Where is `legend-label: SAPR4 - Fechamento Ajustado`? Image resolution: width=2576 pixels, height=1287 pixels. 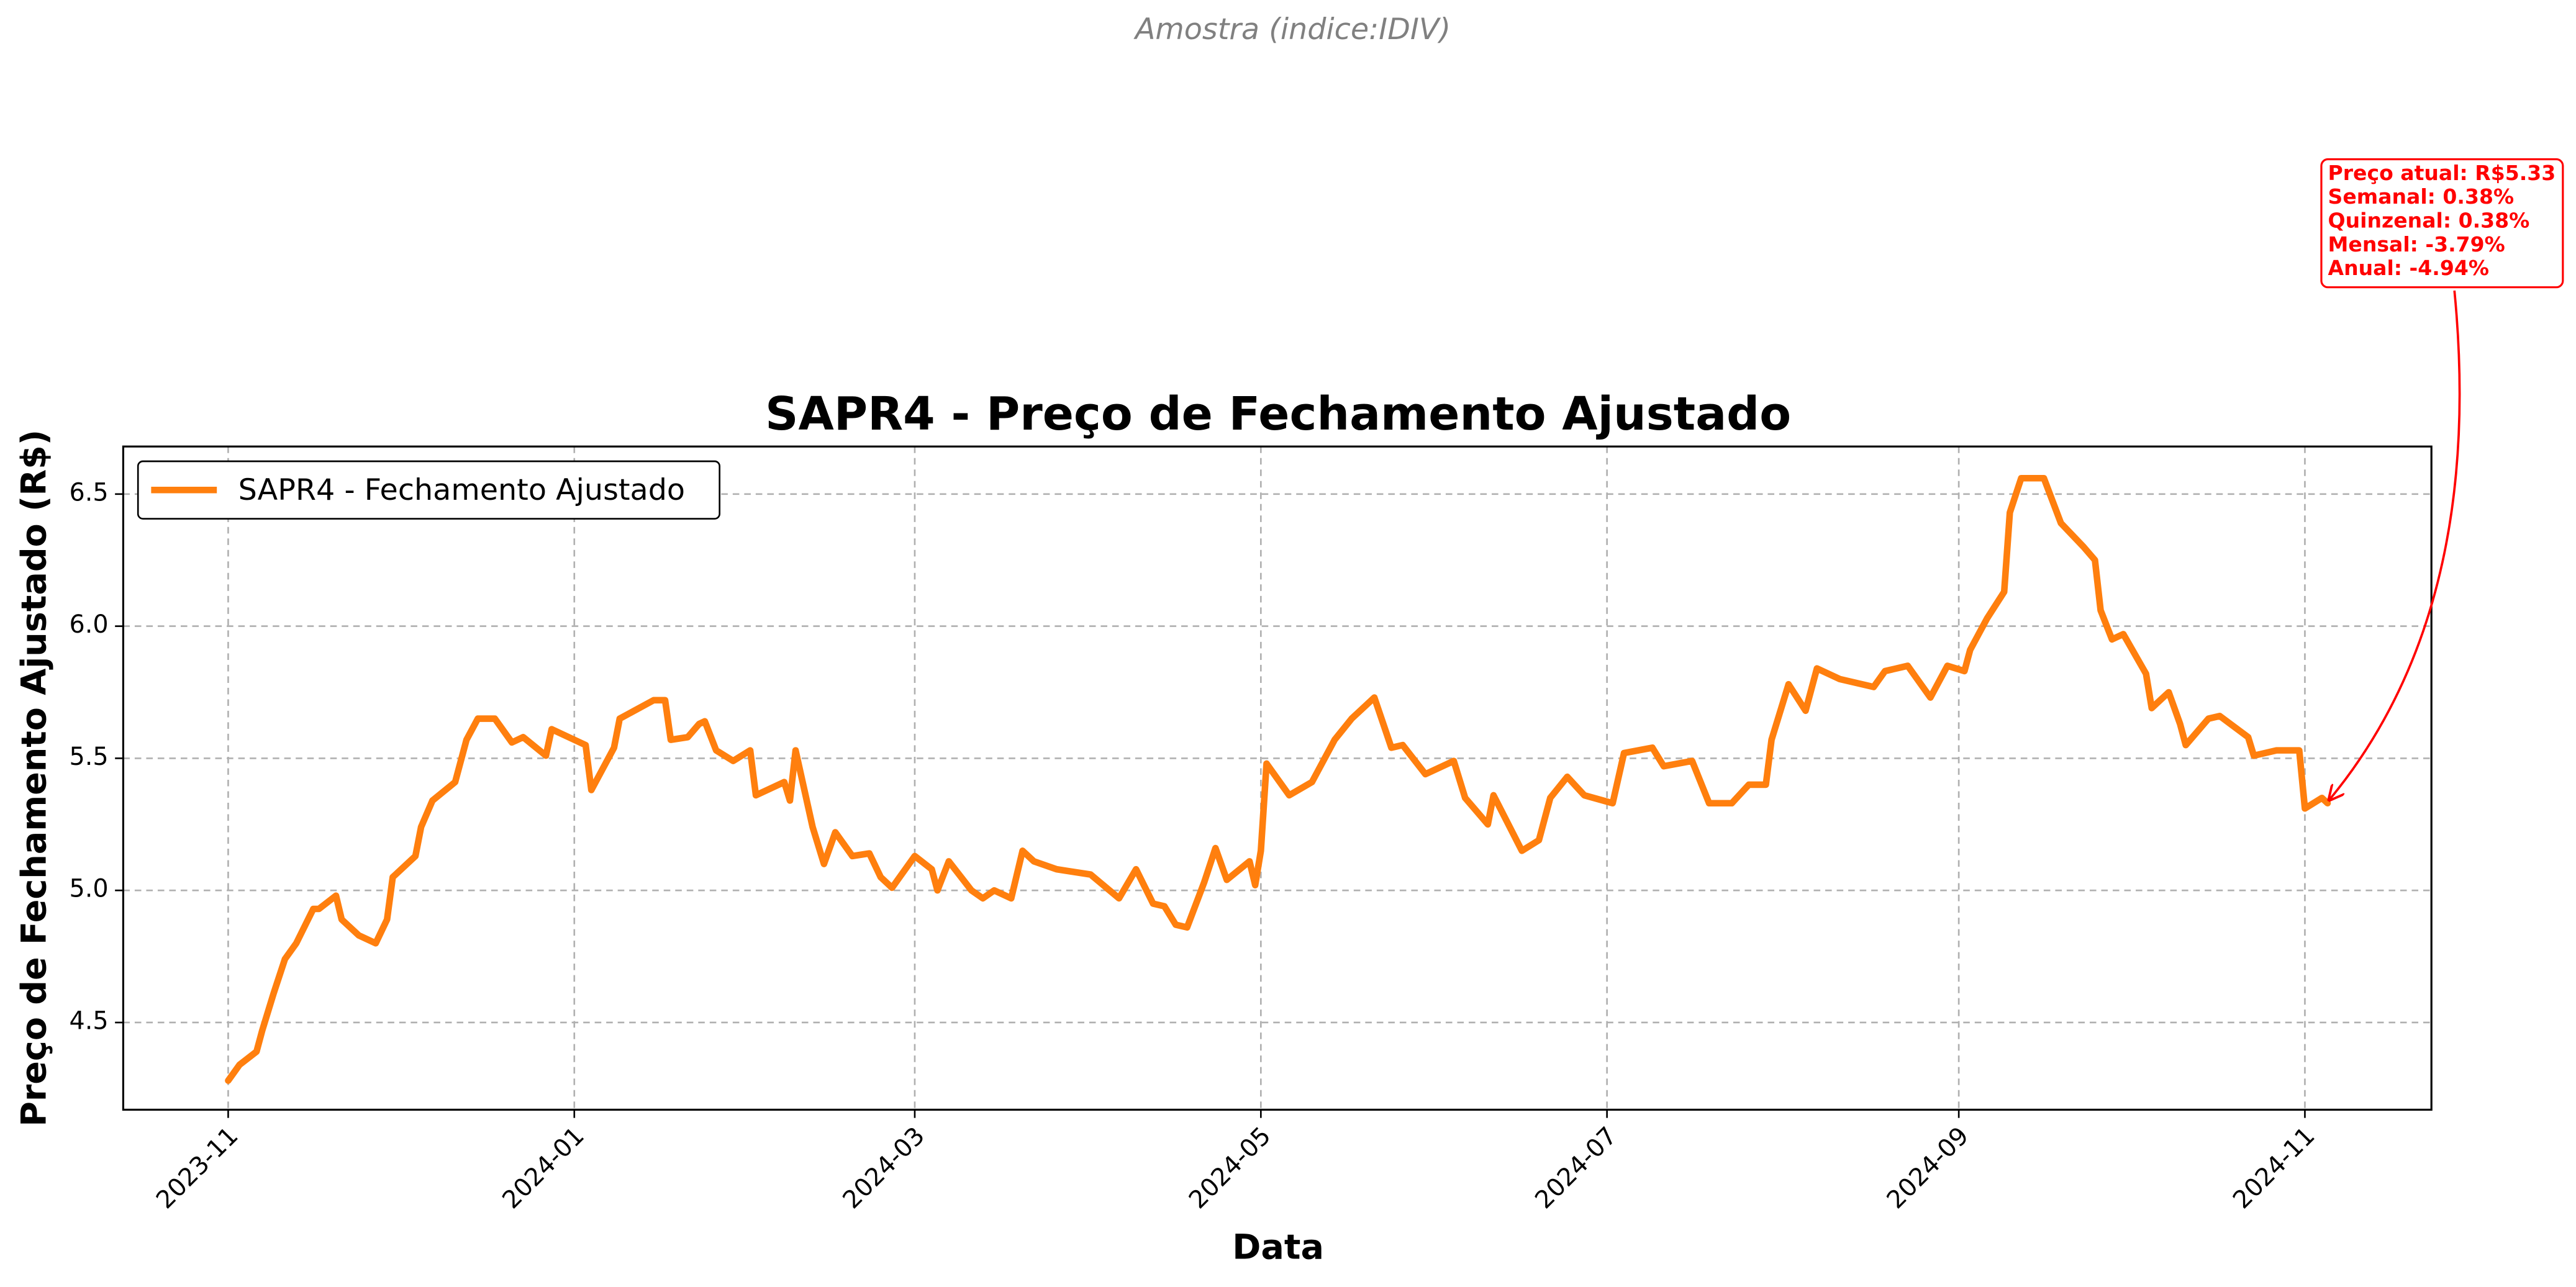 legend-label: SAPR4 - Fechamento Ajustado is located at coordinates (461, 490).